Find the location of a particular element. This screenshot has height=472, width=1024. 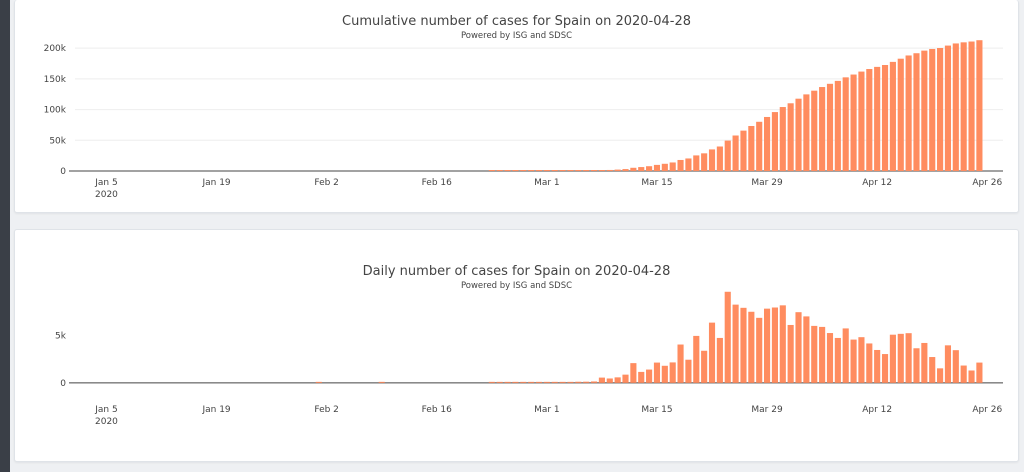

y-tick-label: 0 is located at coordinates (63, 384).